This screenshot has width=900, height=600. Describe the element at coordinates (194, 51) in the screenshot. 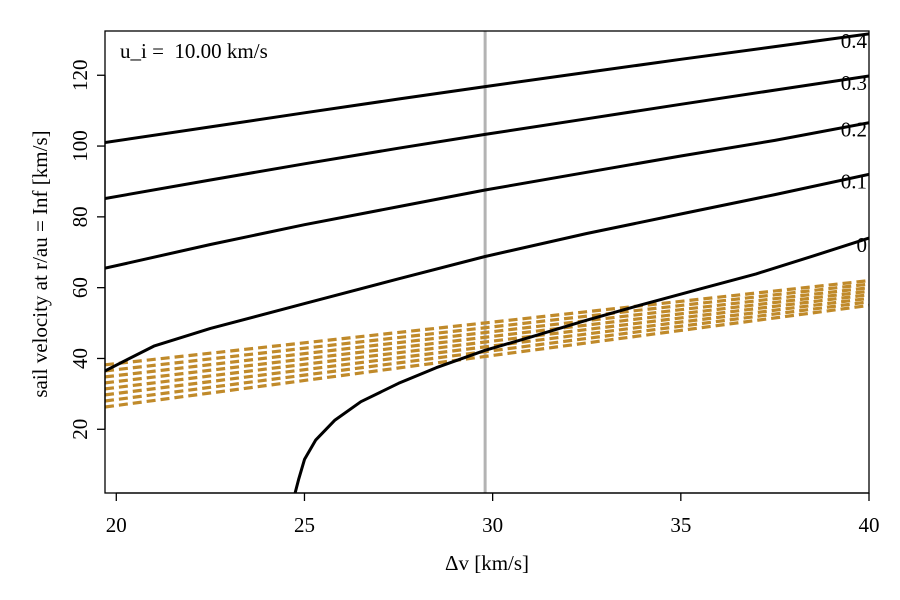

I see `velocity-annotation: u_i = 10.00 km/s` at that location.